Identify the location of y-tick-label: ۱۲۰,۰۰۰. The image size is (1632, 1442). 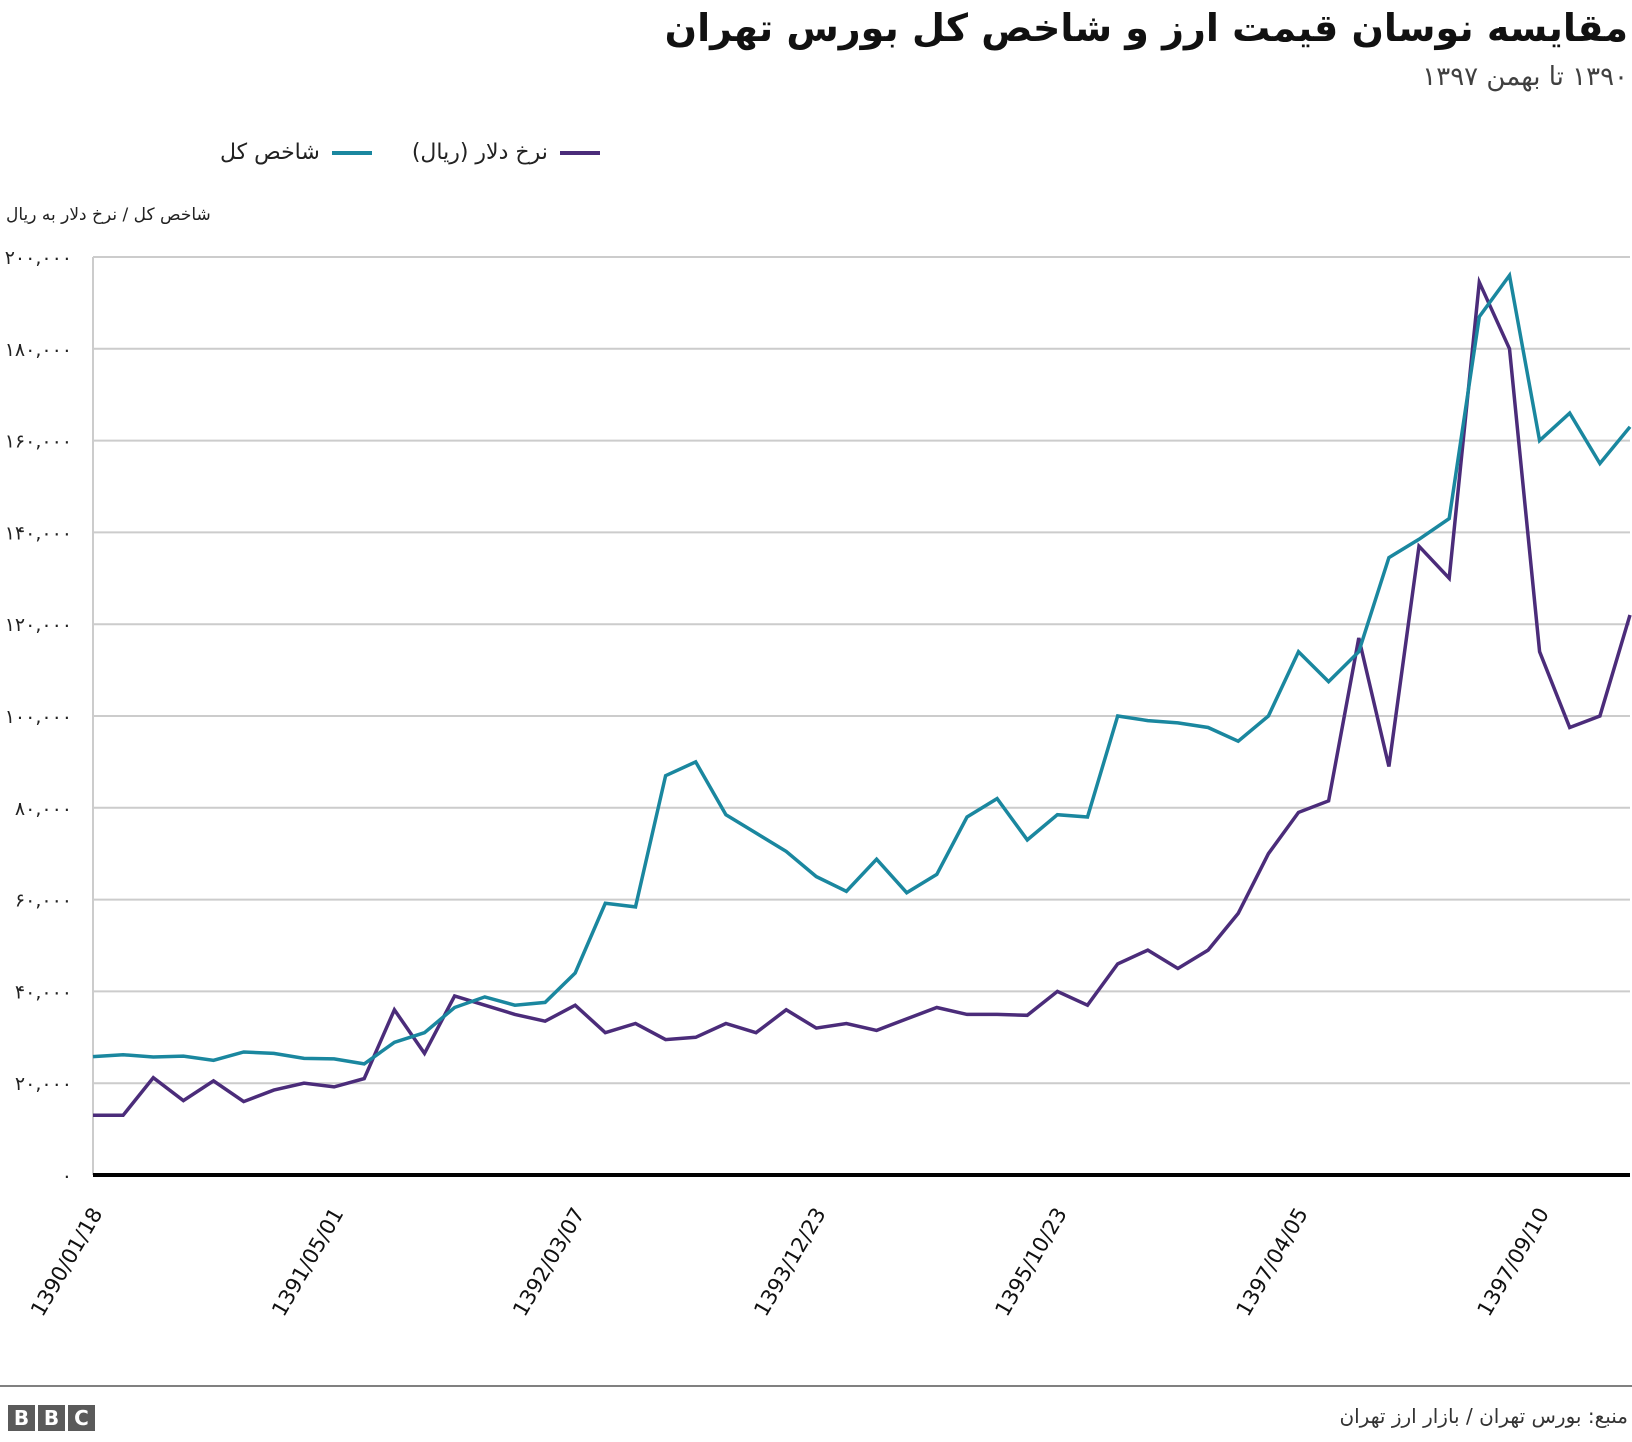
(38, 625).